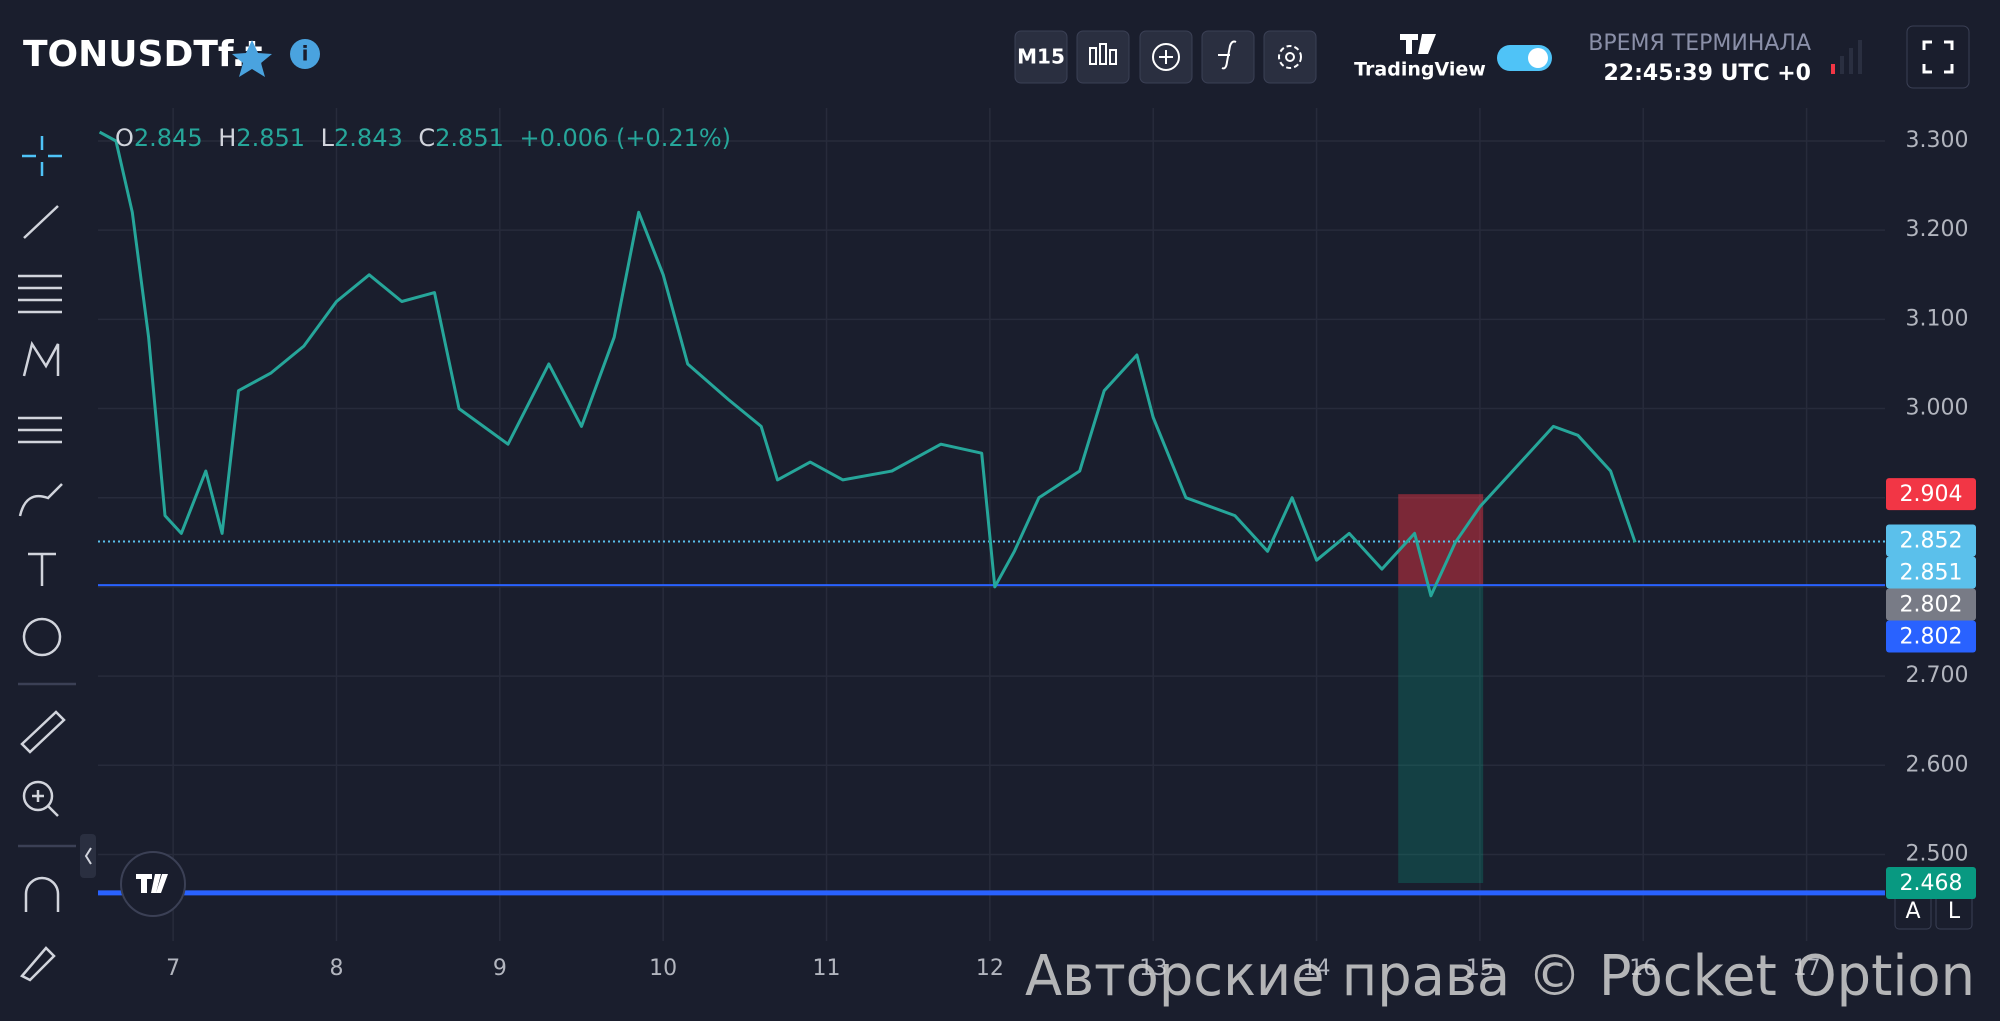 This screenshot has width=2000, height=1021. What do you see at coordinates (626, 138) in the screenshot?
I see `change: +0.006 (+0.21%)` at bounding box center [626, 138].